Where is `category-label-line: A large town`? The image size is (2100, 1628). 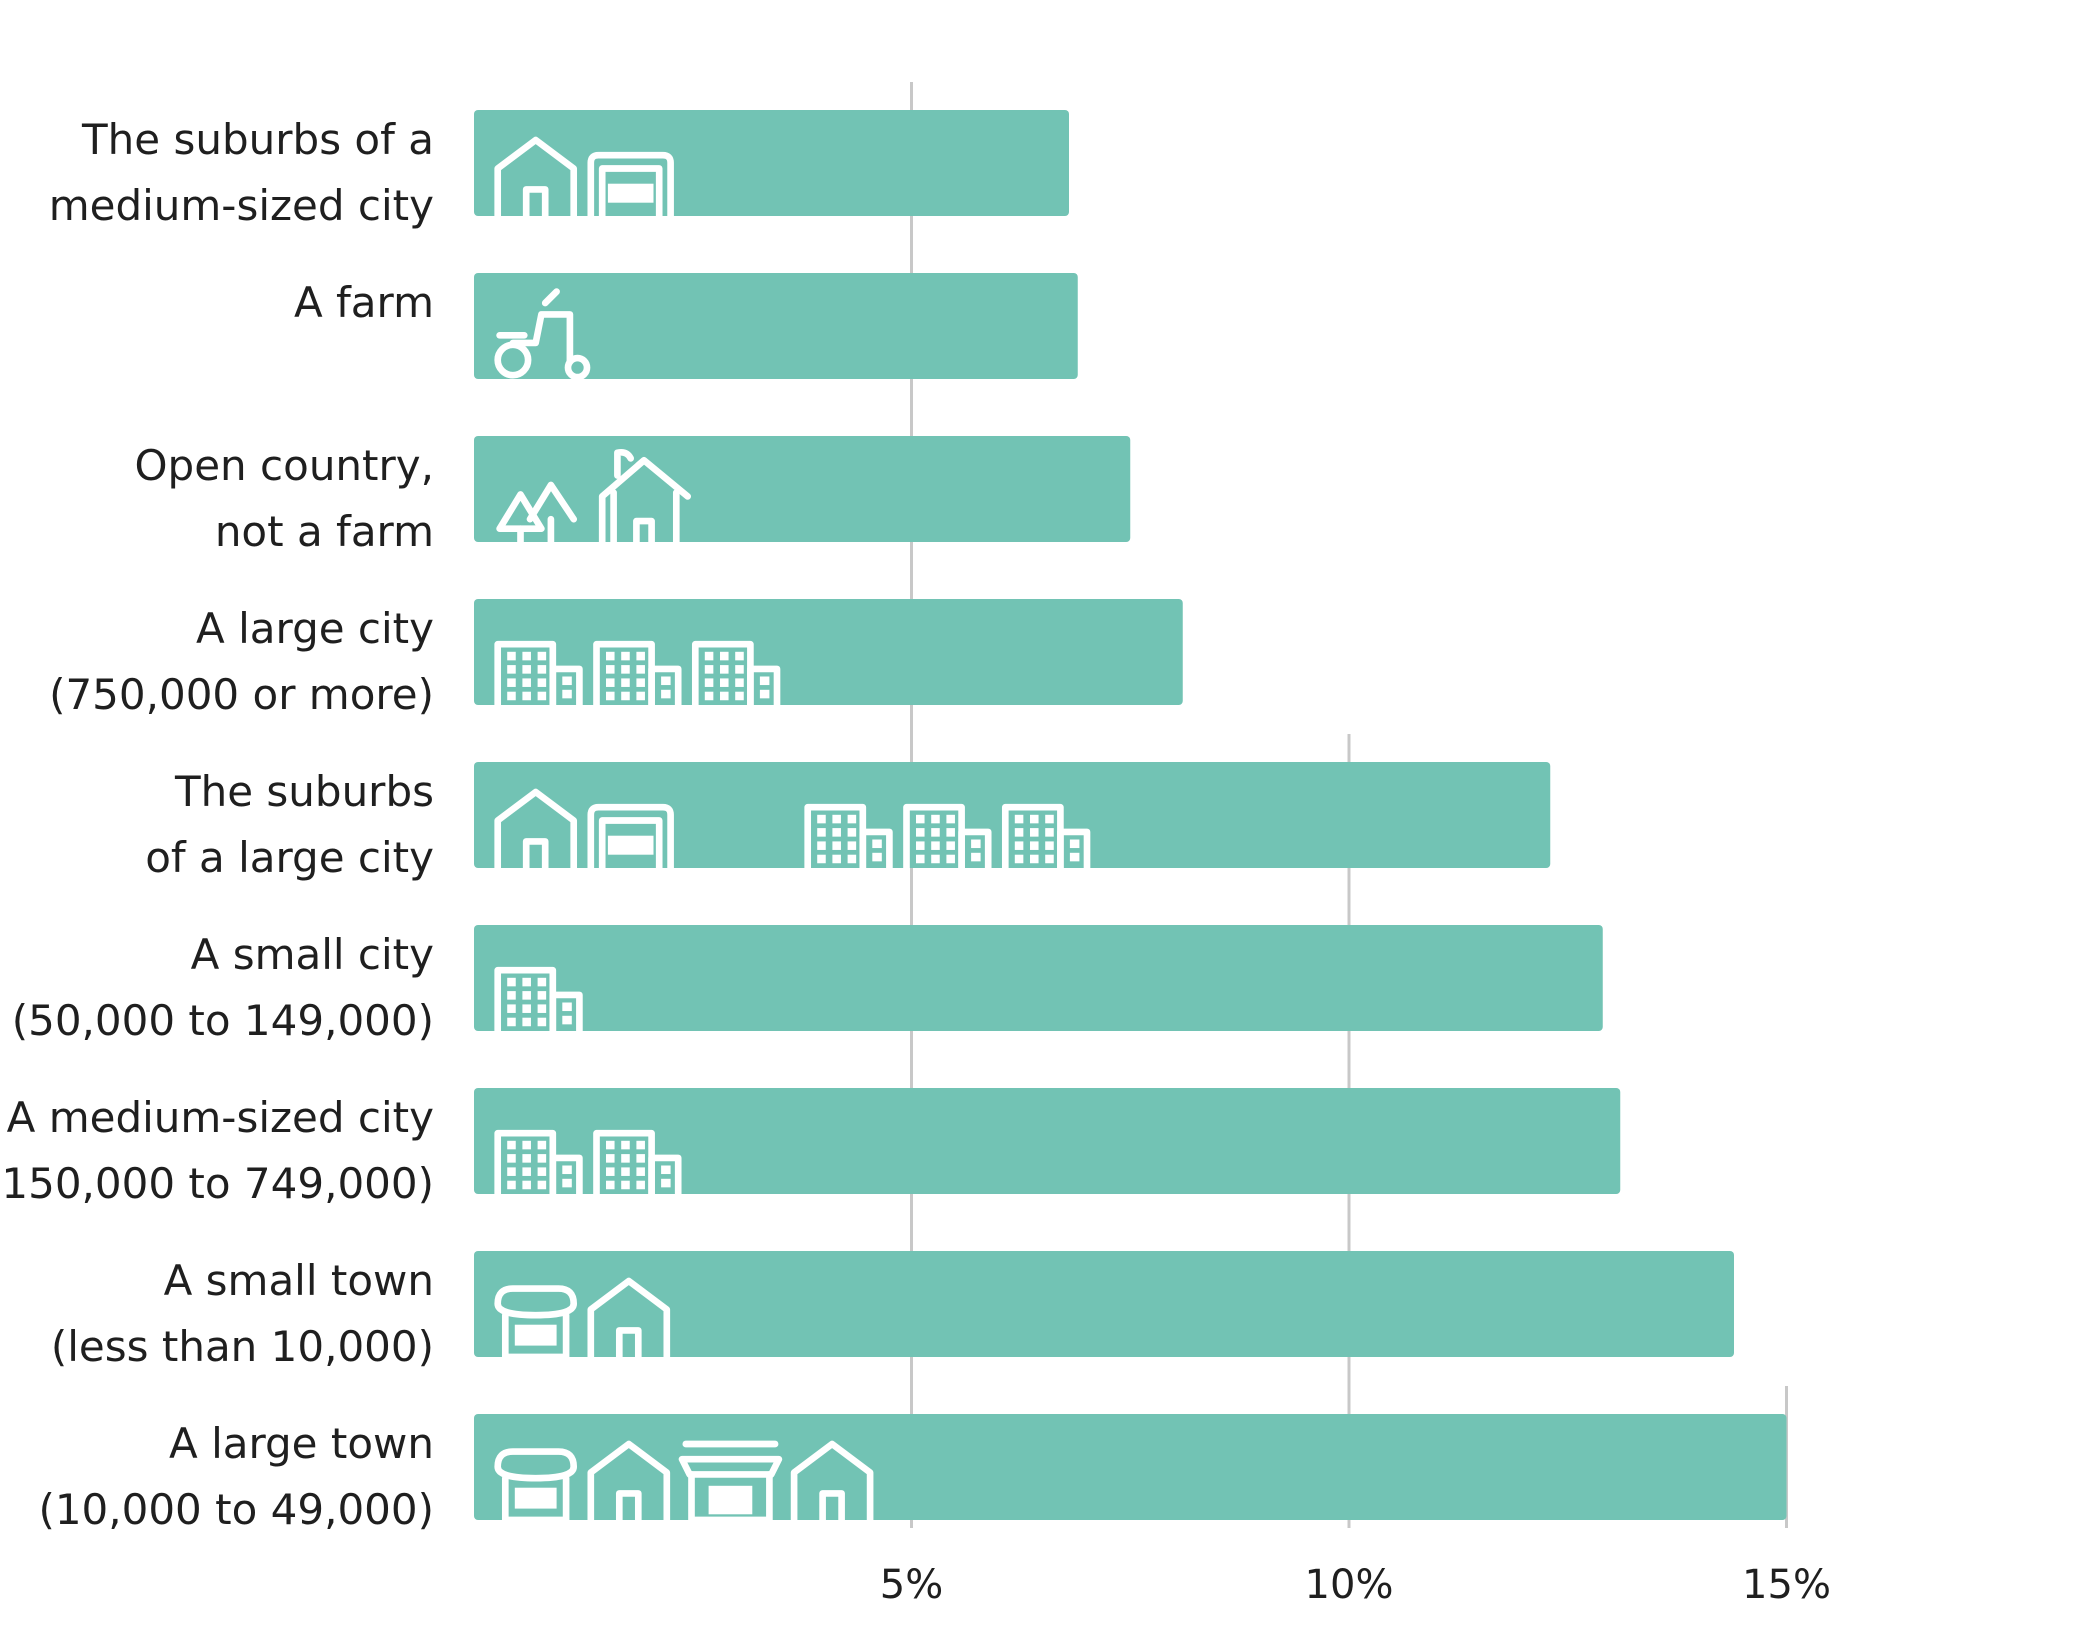 category-label-line: A large town is located at coordinates (301, 1443).